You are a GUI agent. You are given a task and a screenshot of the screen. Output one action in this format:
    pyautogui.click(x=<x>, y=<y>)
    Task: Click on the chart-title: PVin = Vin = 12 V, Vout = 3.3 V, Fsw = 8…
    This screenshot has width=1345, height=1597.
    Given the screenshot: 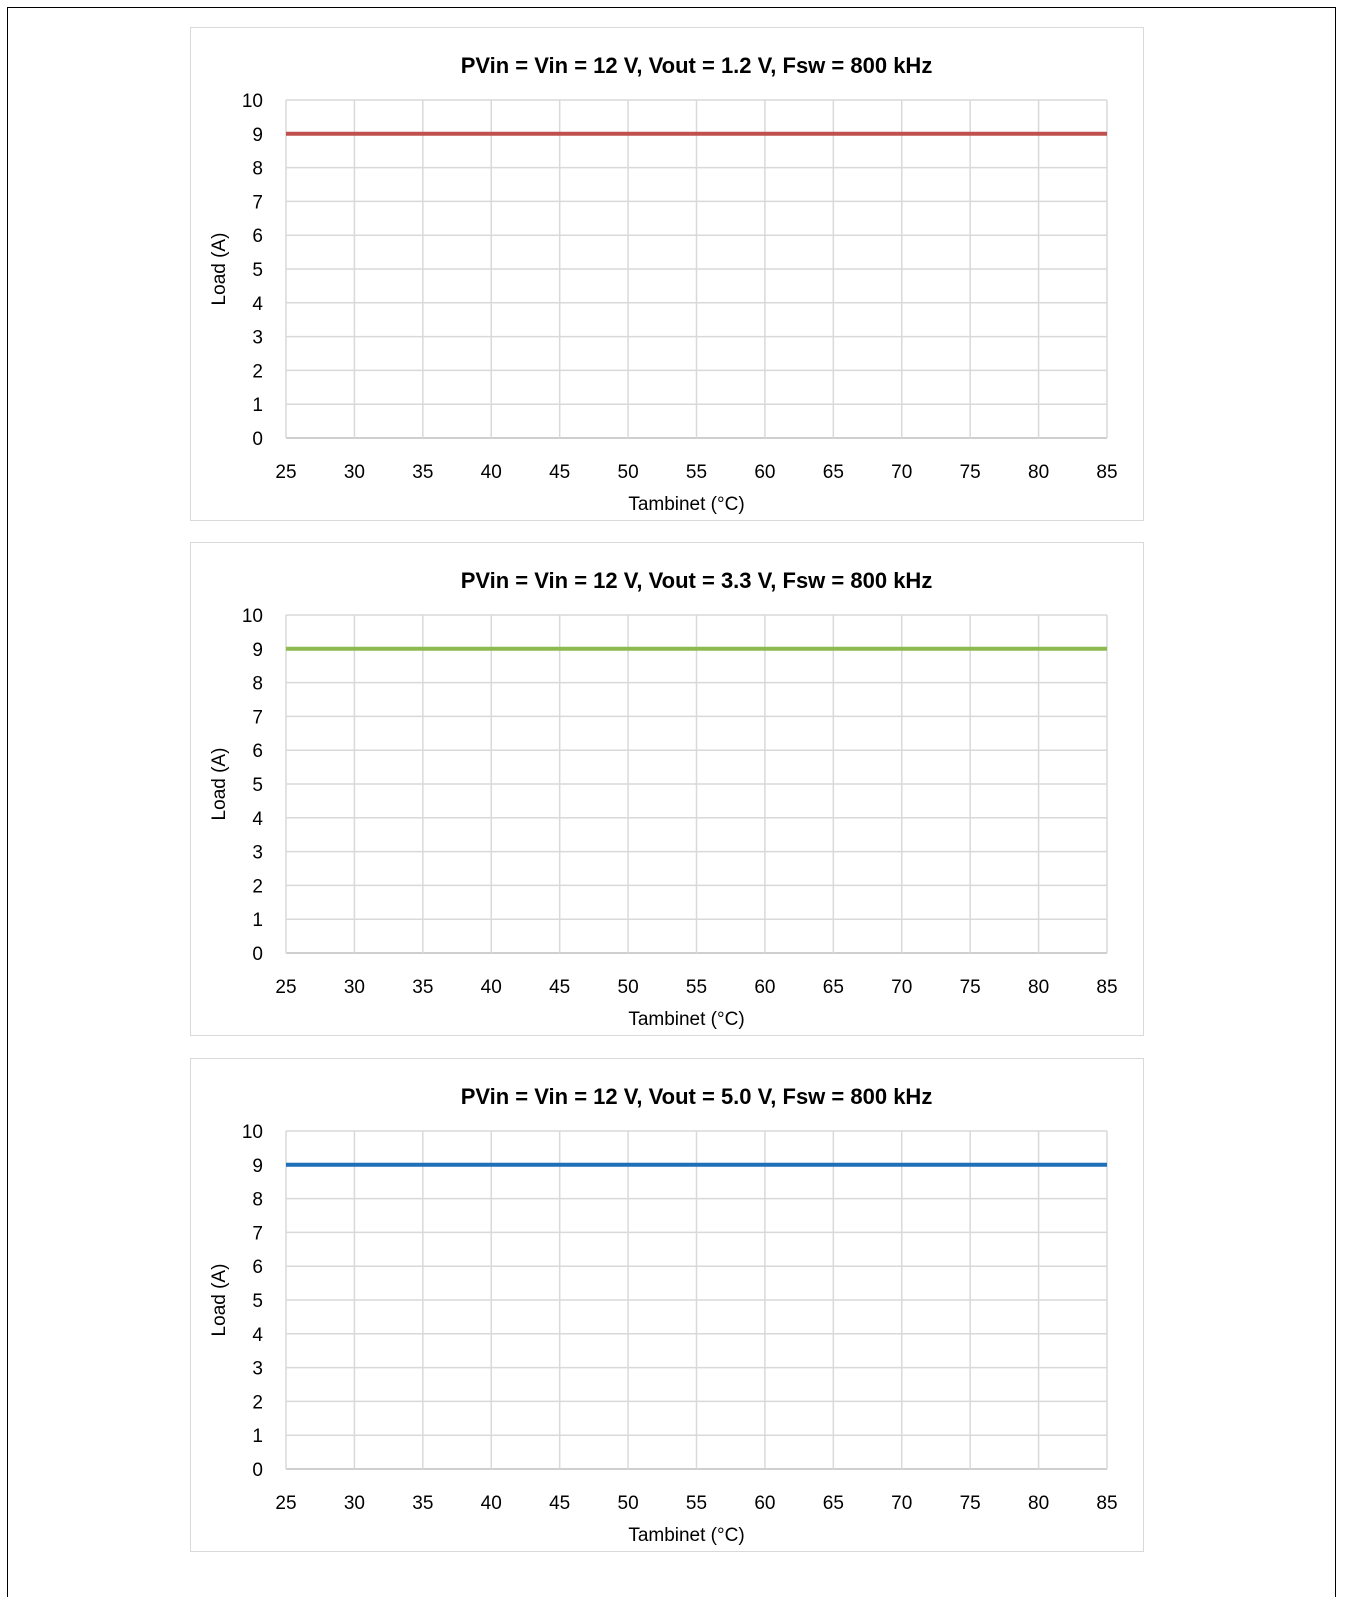 What is the action you would take?
    pyautogui.click(x=697, y=580)
    